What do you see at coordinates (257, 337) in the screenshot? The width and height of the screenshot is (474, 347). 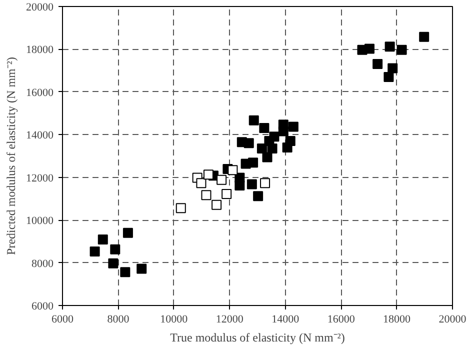 I see `x-axis-title: True modulus of elasticity (N mm⁻²)` at bounding box center [257, 337].